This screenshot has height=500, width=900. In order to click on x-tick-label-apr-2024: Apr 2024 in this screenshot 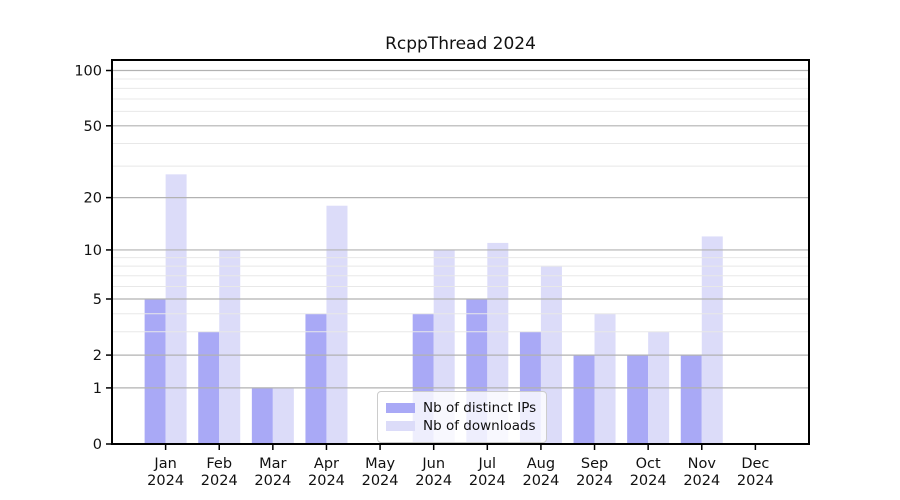, I will do `click(326, 472)`.